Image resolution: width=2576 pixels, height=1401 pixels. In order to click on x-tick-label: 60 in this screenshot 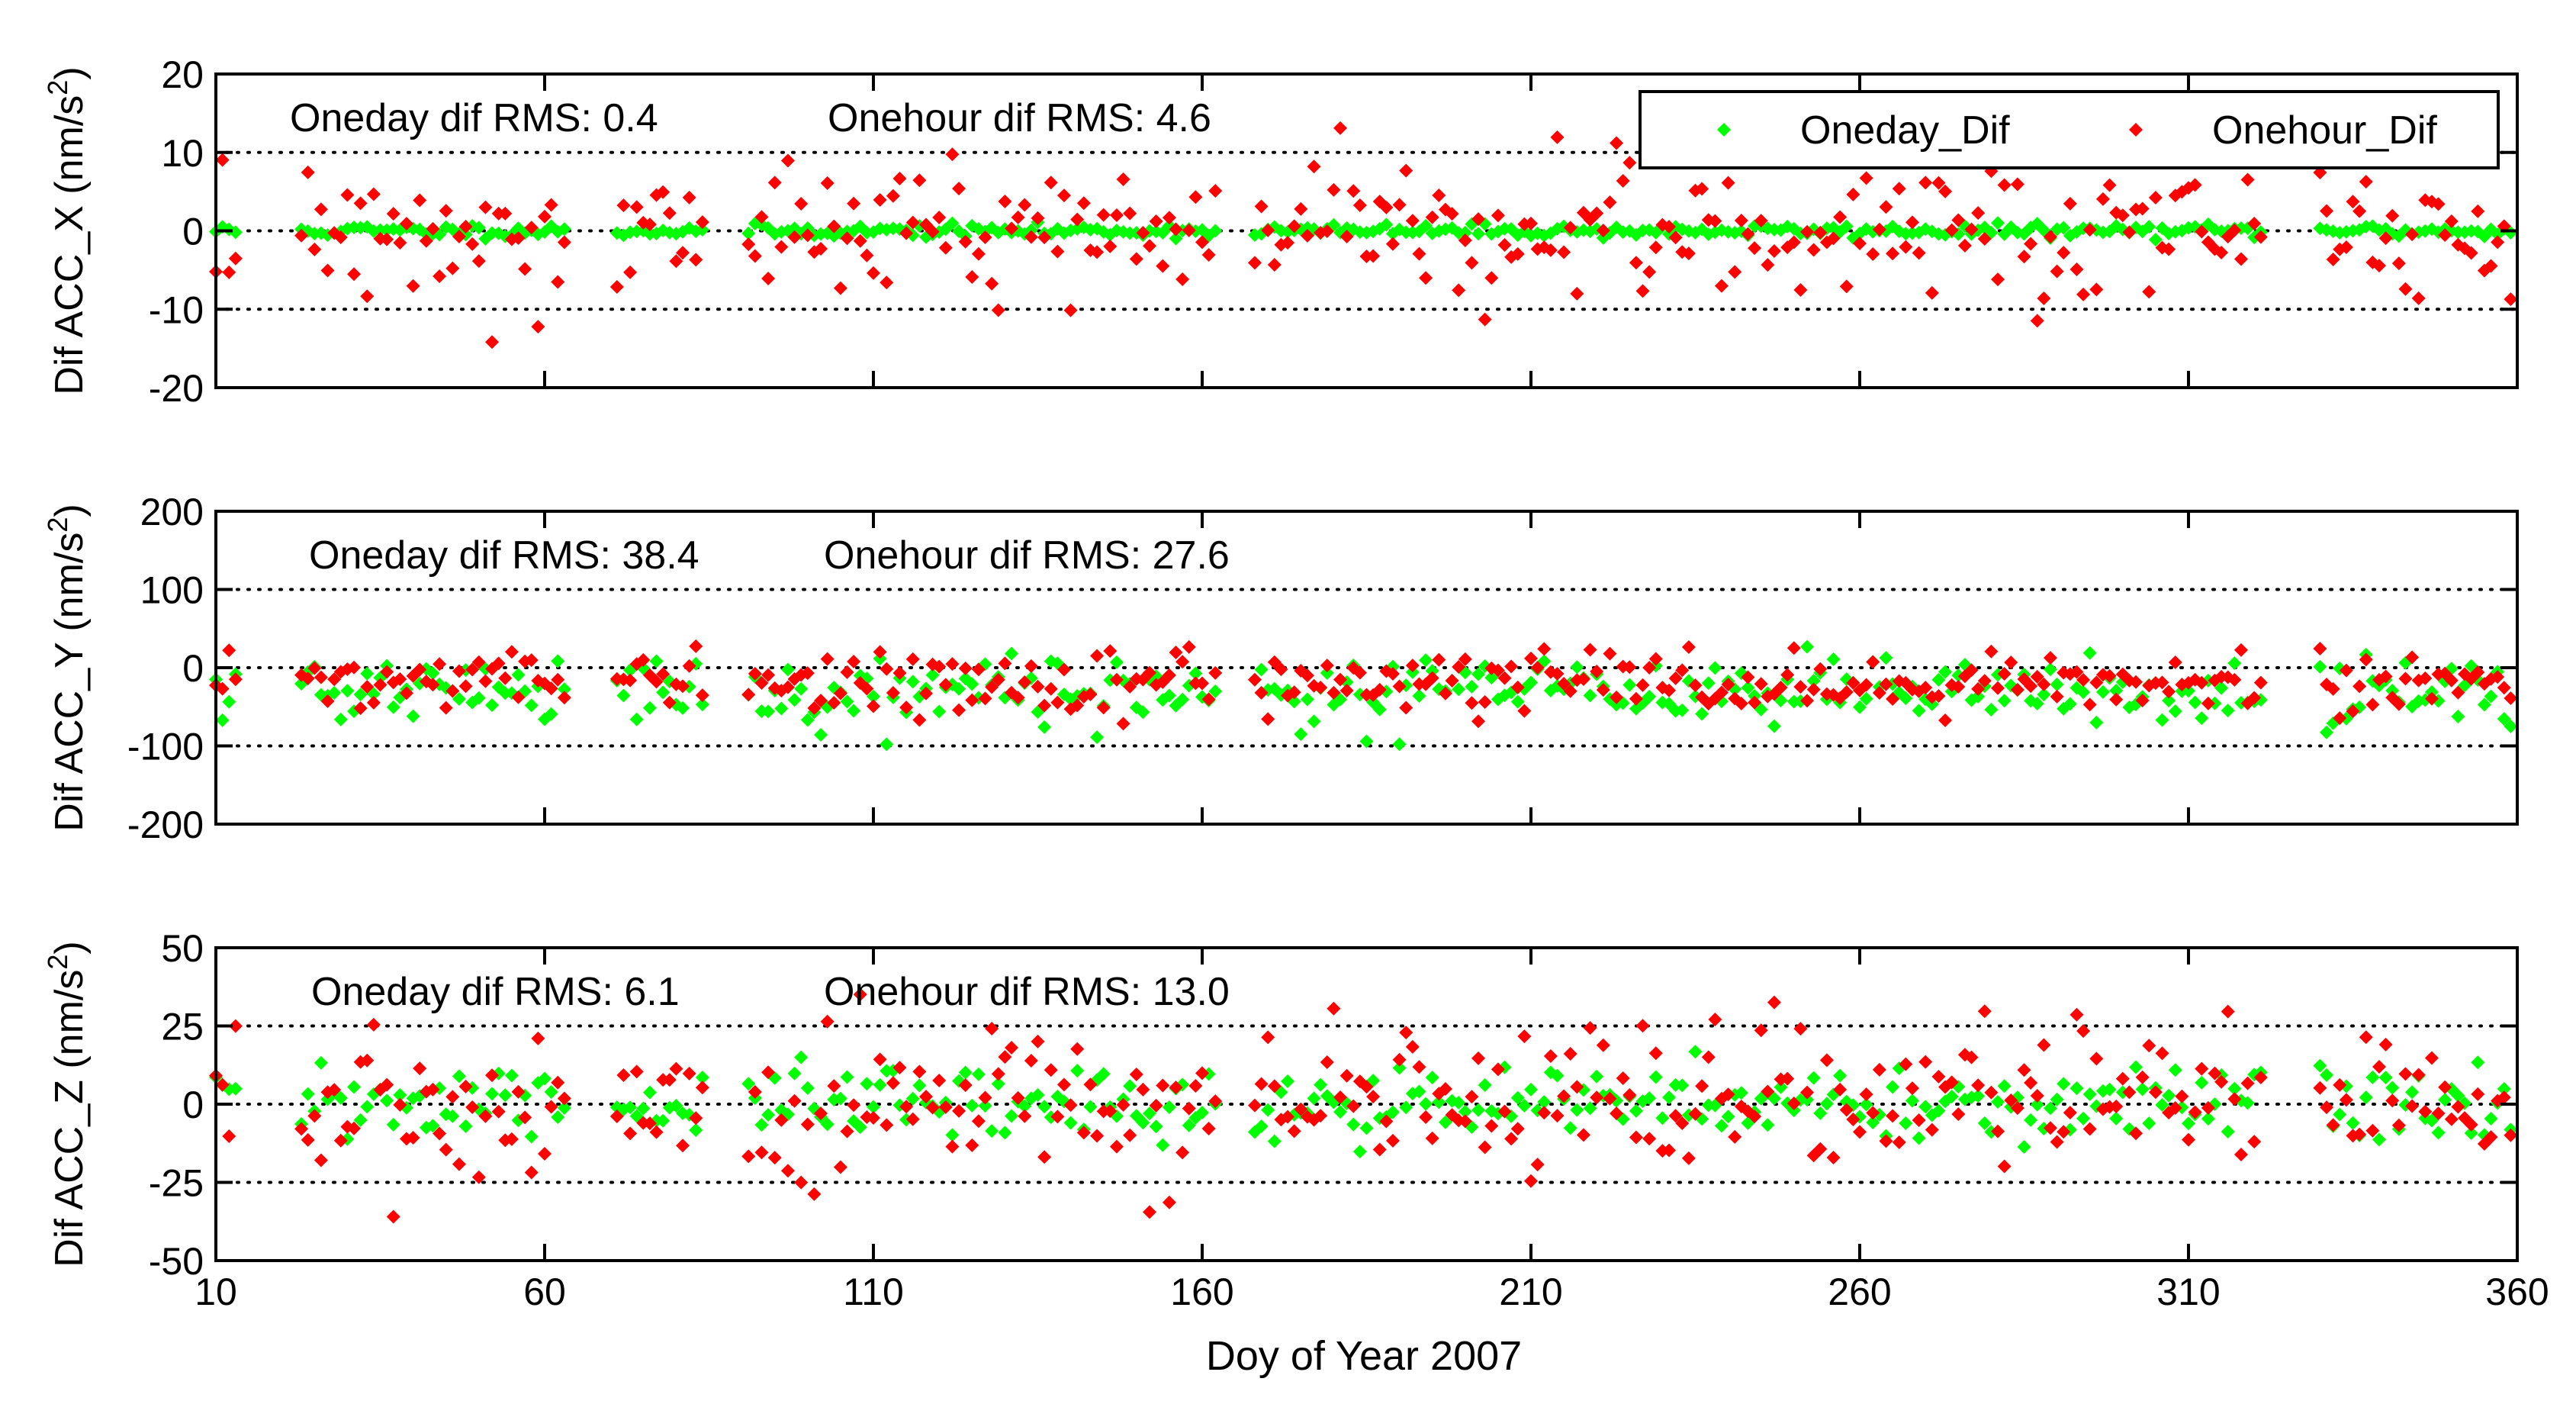, I will do `click(544, 1292)`.